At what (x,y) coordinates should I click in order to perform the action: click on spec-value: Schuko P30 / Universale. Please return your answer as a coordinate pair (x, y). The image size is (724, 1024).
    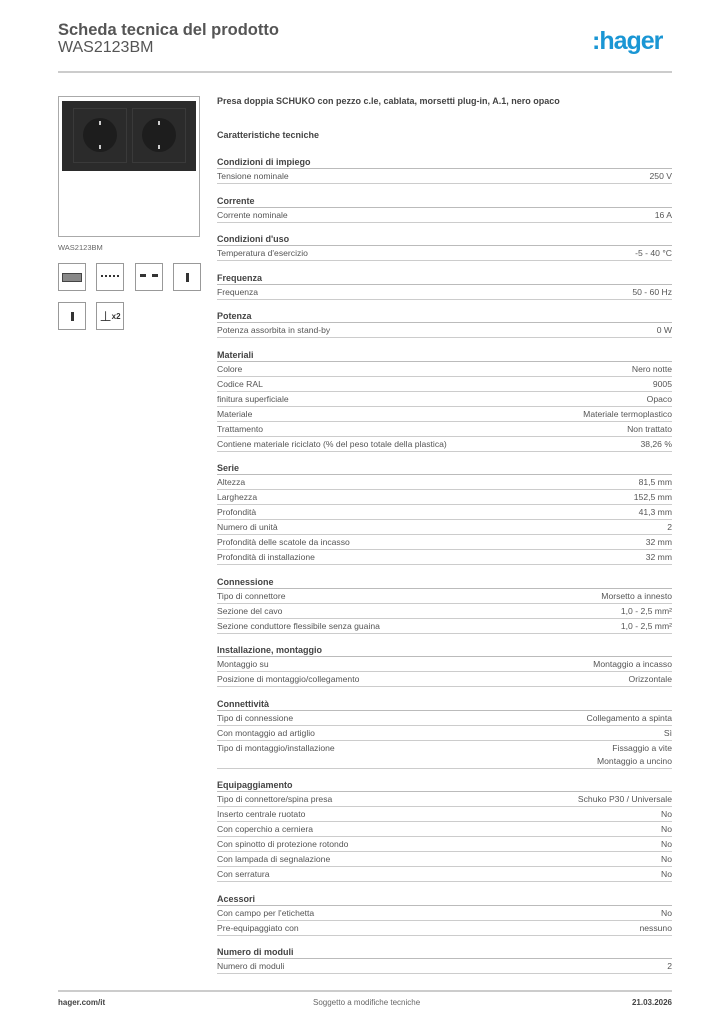
    Looking at the image, I should click on (624, 799).